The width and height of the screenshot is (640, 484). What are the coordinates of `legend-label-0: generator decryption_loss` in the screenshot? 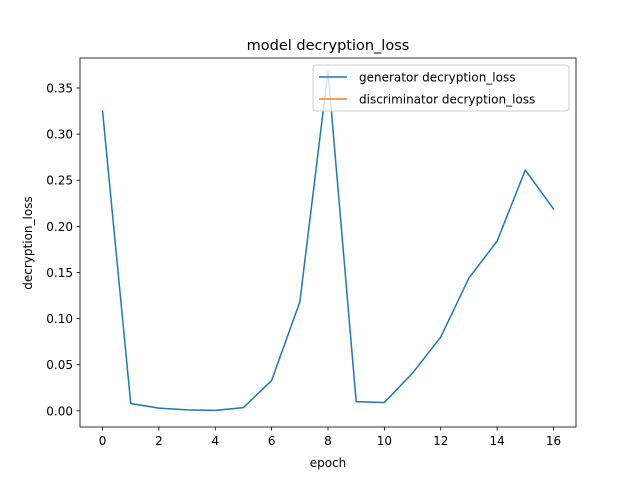 It's located at (437, 78).